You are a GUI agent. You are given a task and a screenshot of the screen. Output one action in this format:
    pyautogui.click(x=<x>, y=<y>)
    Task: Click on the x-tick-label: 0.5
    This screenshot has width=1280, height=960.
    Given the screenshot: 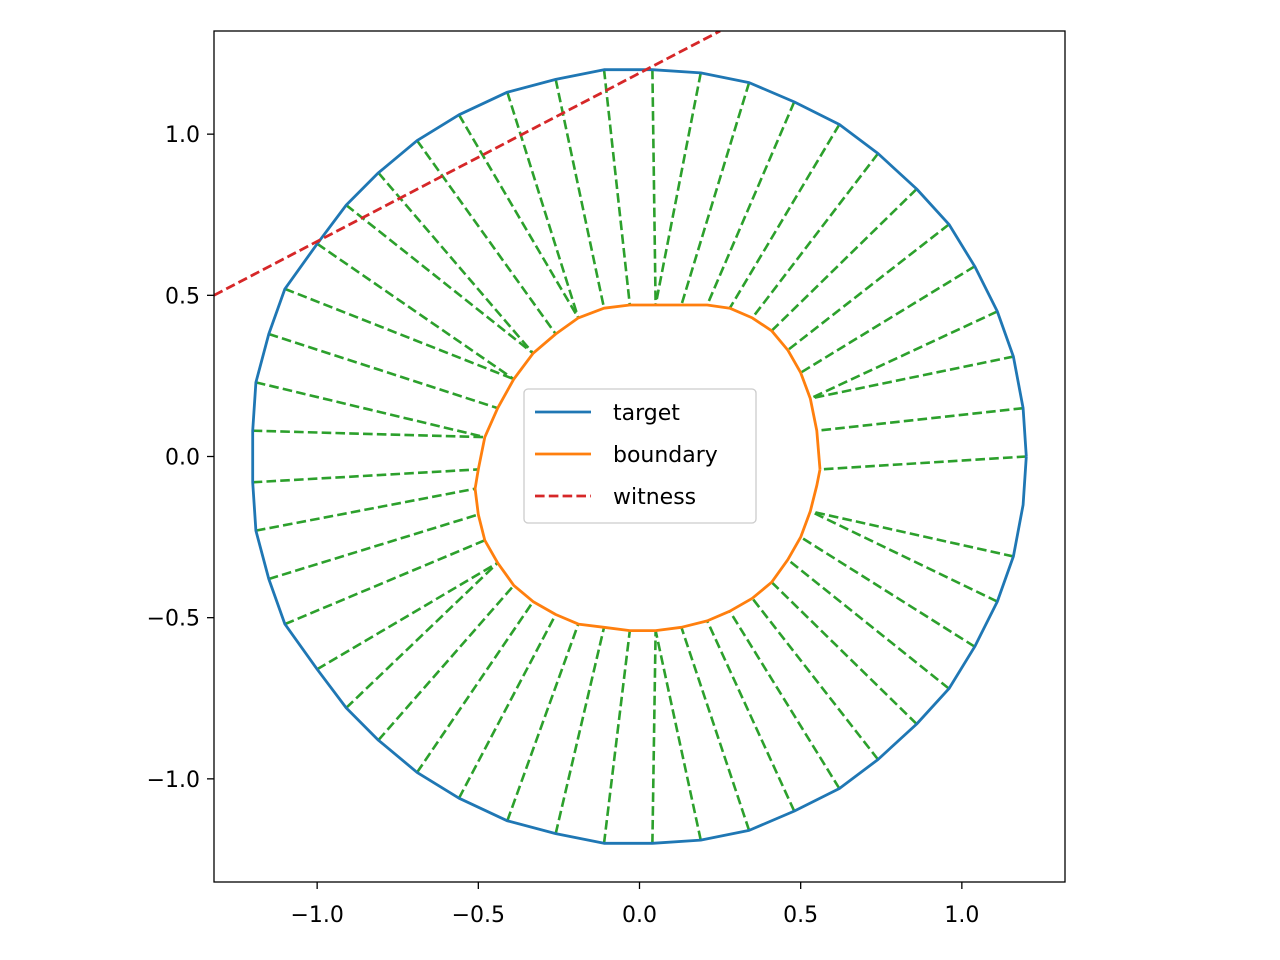 What is the action you would take?
    pyautogui.click(x=800, y=915)
    